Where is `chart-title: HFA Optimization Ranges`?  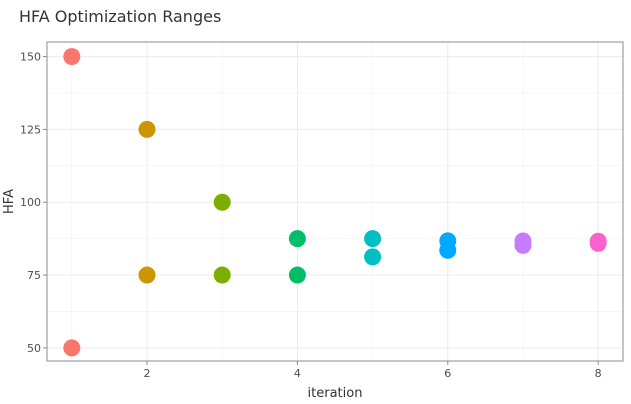
chart-title: HFA Optimization Ranges is located at coordinates (120, 16).